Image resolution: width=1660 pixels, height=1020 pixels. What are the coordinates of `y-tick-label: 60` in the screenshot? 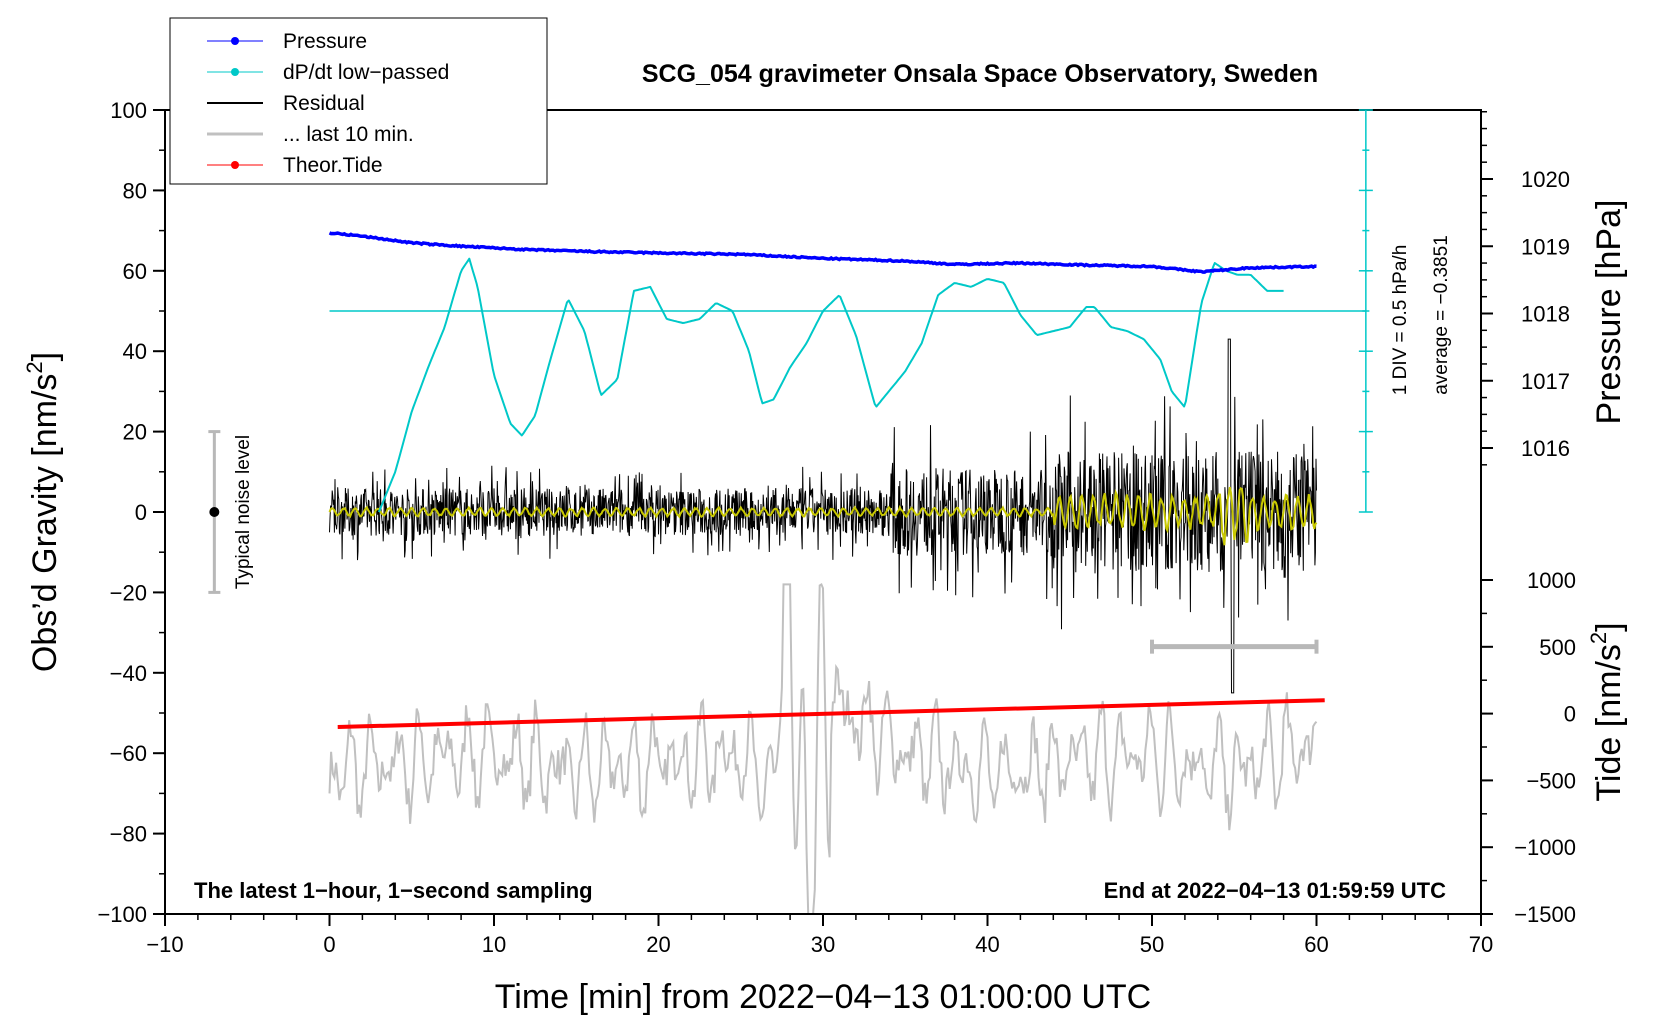 It's located at (135, 271).